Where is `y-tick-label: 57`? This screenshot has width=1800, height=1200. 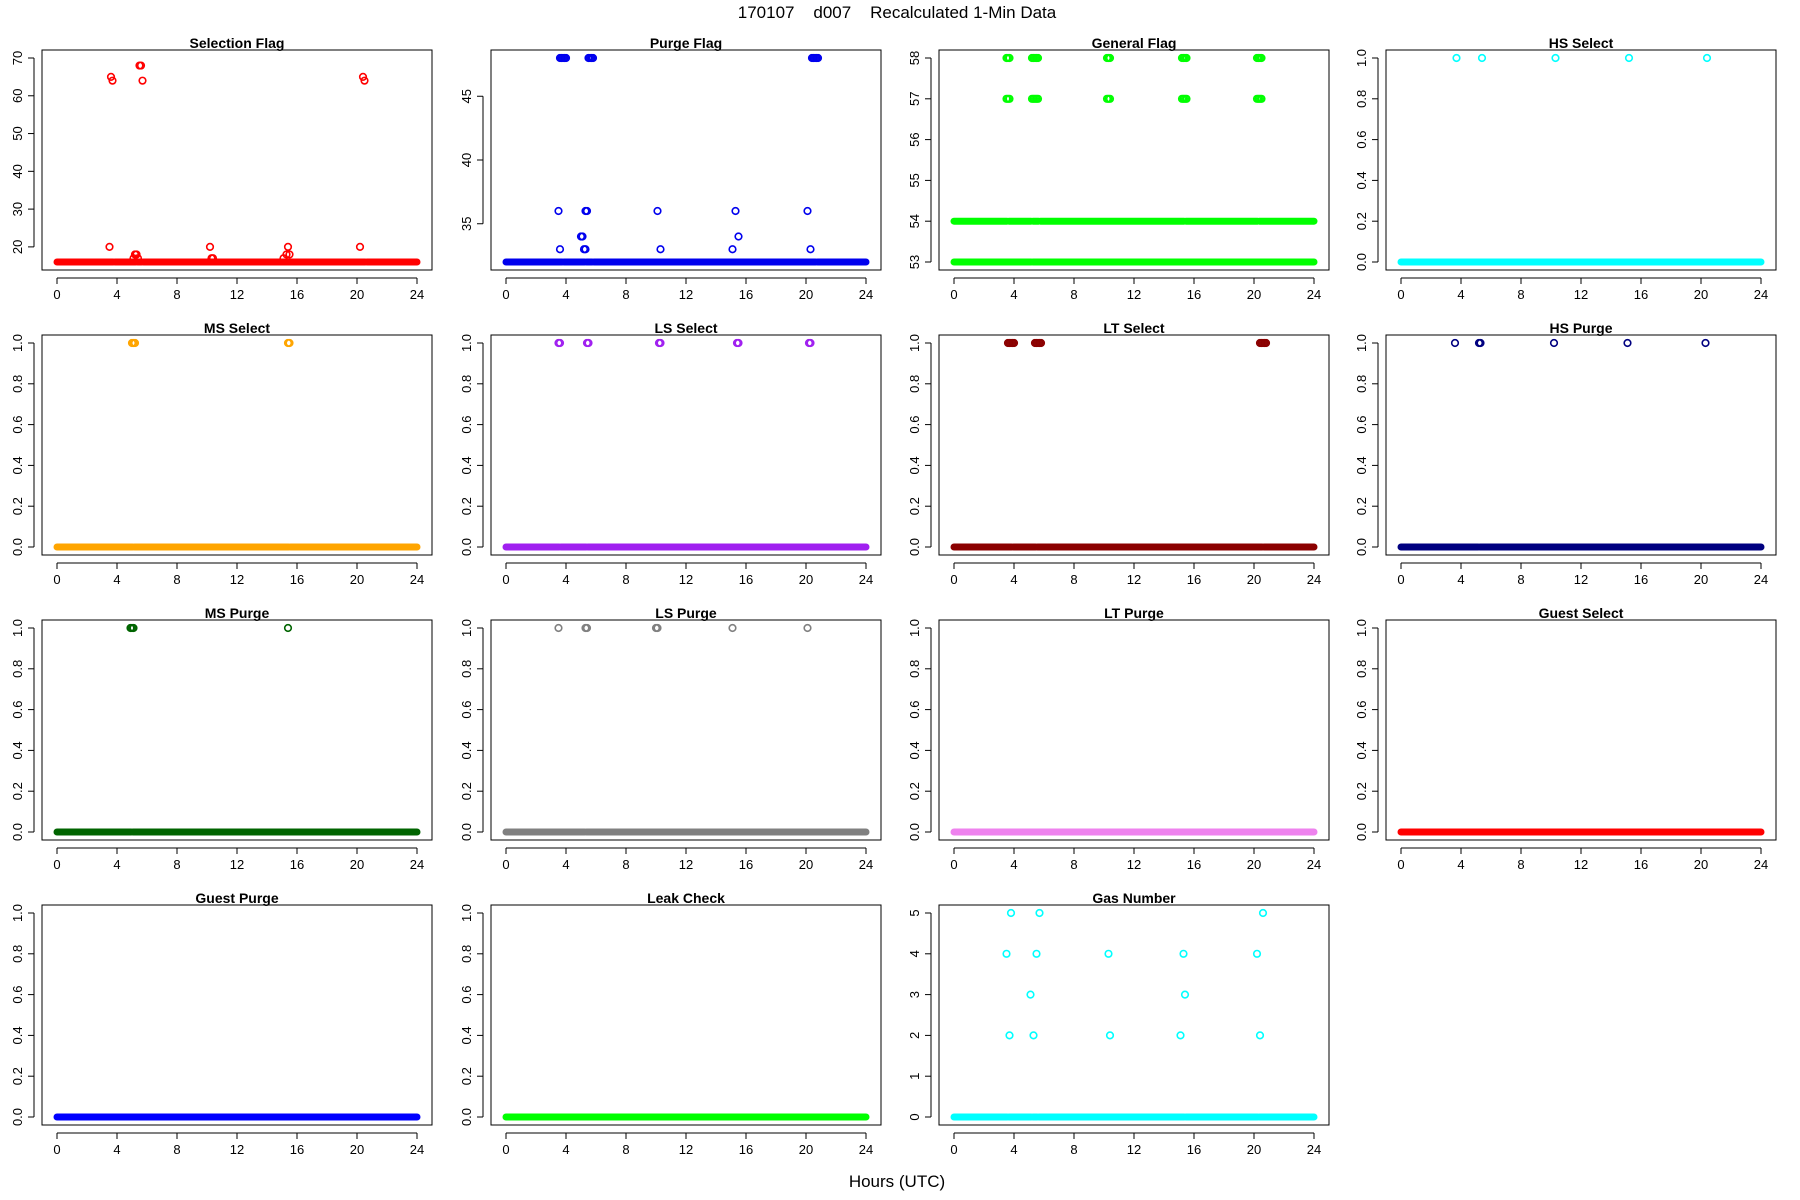 y-tick-label: 57 is located at coordinates (914, 99).